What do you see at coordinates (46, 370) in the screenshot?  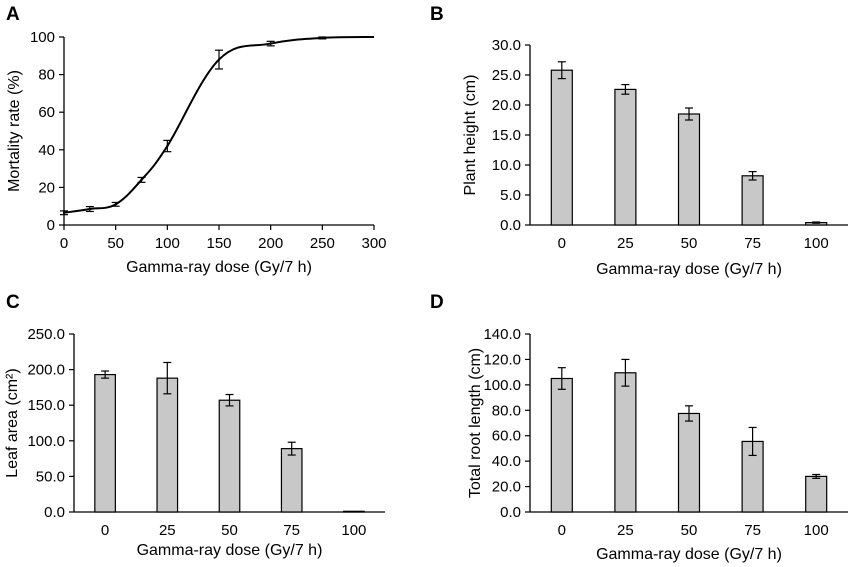 I see `y-tick-label: 200.0` at bounding box center [46, 370].